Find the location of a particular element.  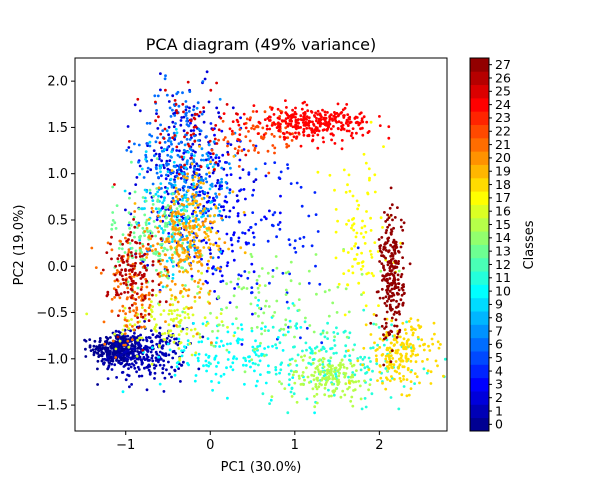

colorbar-tick-label: 13 is located at coordinates (503, 250).